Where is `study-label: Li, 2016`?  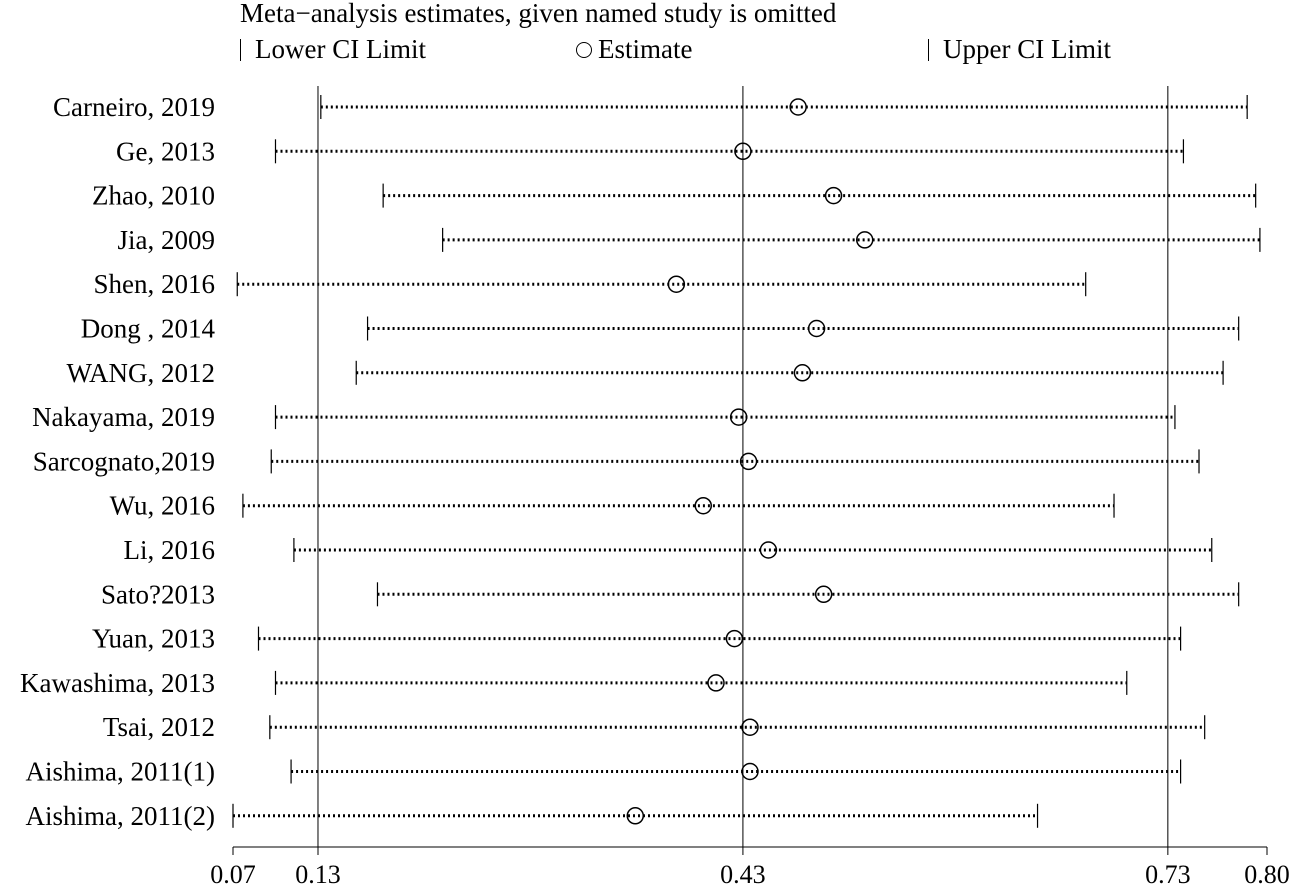
study-label: Li, 2016 is located at coordinates (170, 550).